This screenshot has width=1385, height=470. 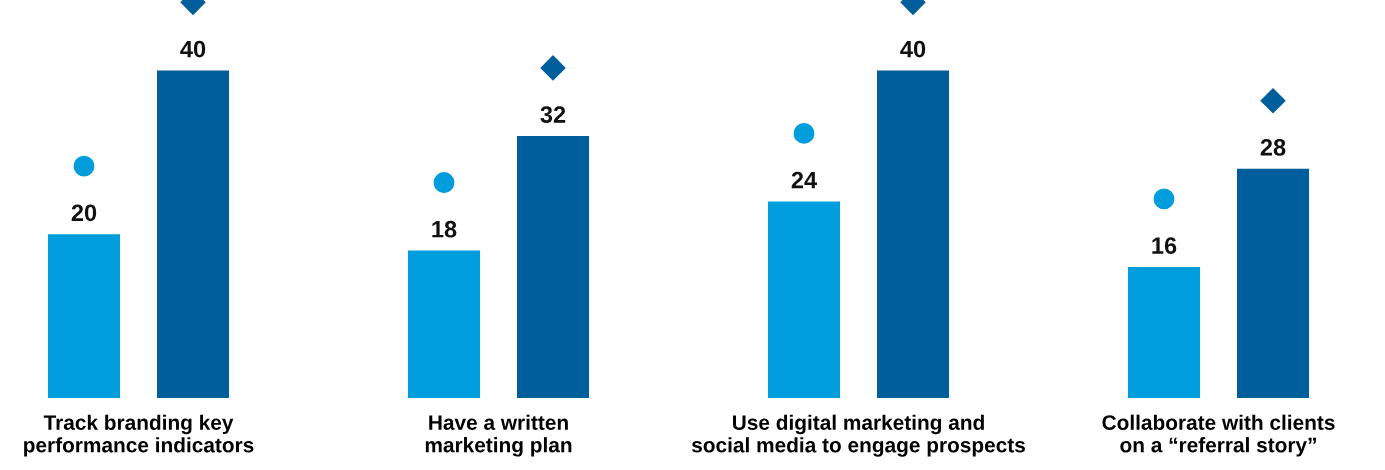 What do you see at coordinates (139, 435) in the screenshot?
I see `x-tick-label: Track branding key performance indicators` at bounding box center [139, 435].